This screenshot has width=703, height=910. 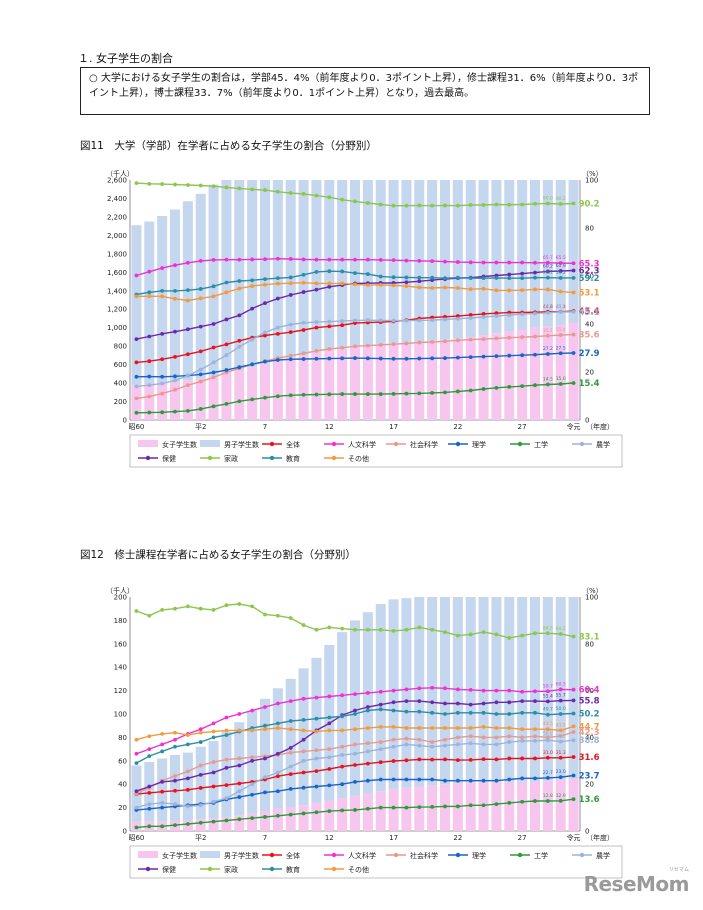 I want to click on end-data-label: 45.1, so click(x=589, y=313).